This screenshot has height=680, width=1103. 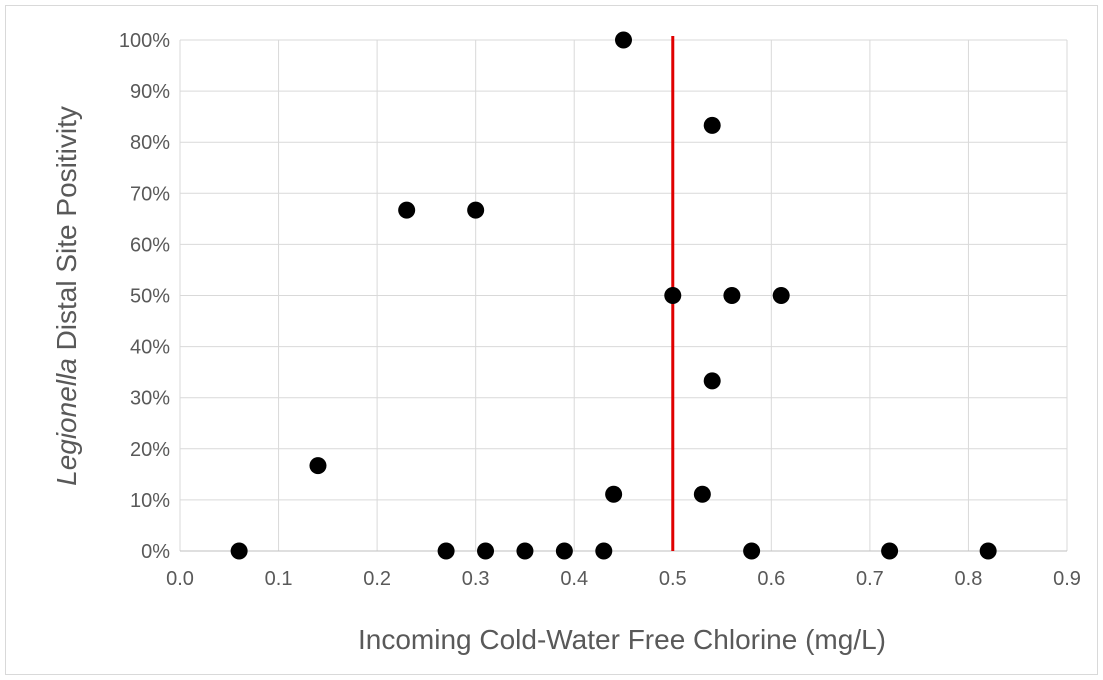 I want to click on y-tick-label: 50%, so click(x=150, y=297).